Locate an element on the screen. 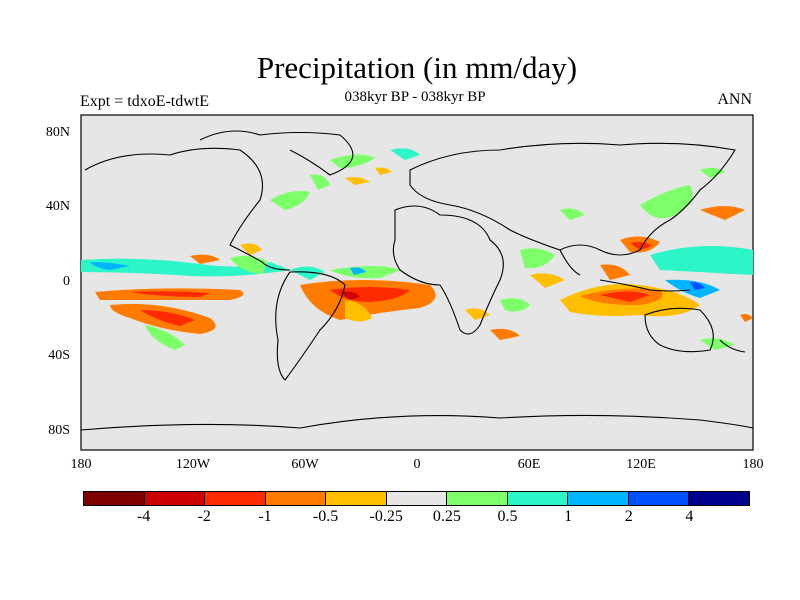 The height and width of the screenshot is (600, 800). colorbar-label: 0.5 is located at coordinates (507, 516).